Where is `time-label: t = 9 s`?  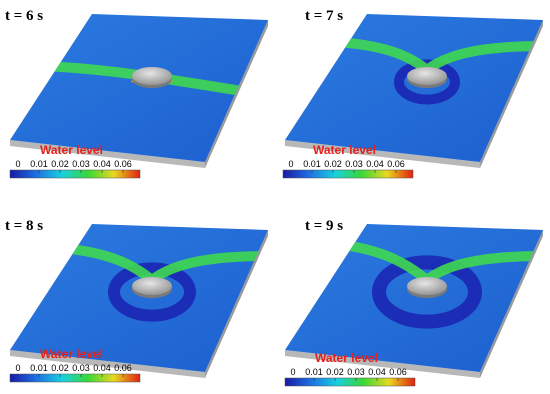
time-label: t = 9 s is located at coordinates (324, 226).